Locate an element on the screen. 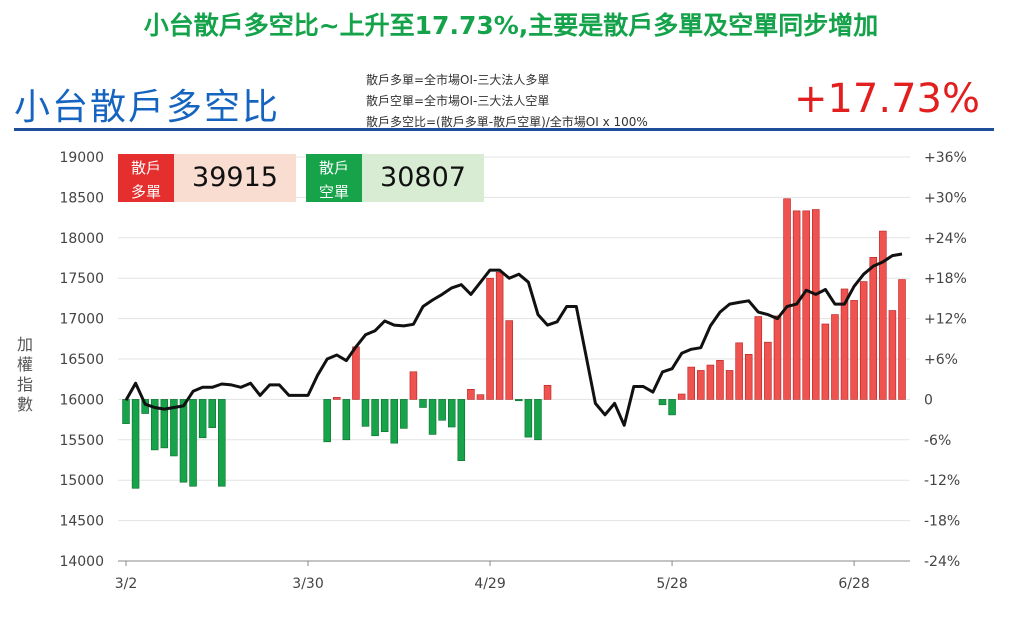  y-right-tick-label: +24% is located at coordinates (945, 239).